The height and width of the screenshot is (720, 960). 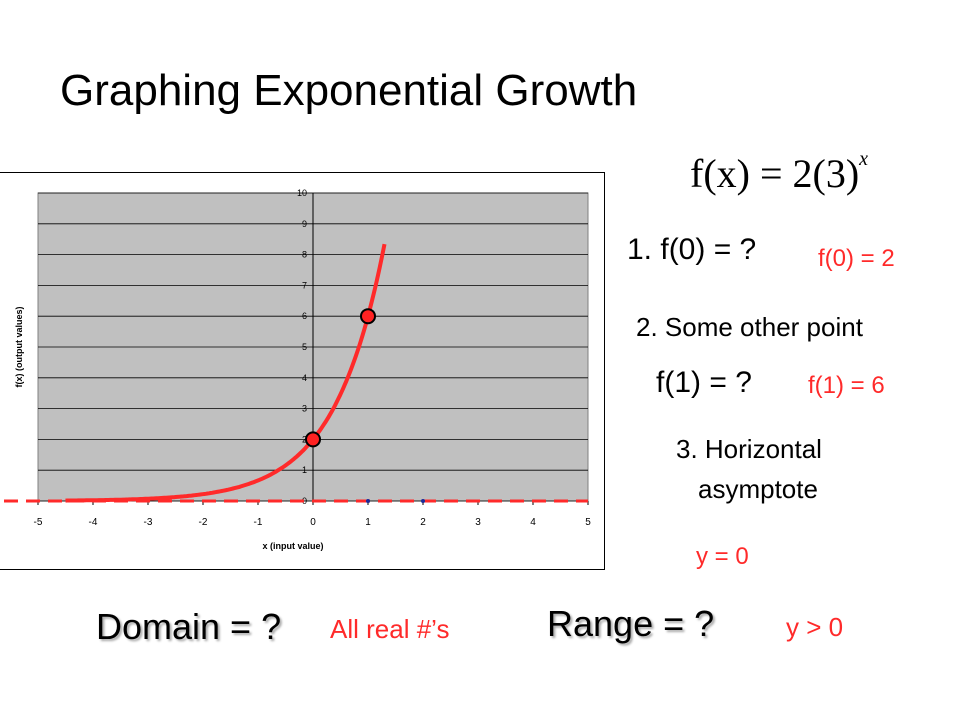 What do you see at coordinates (304, 347) in the screenshot?
I see `y-tick-label: 5` at bounding box center [304, 347].